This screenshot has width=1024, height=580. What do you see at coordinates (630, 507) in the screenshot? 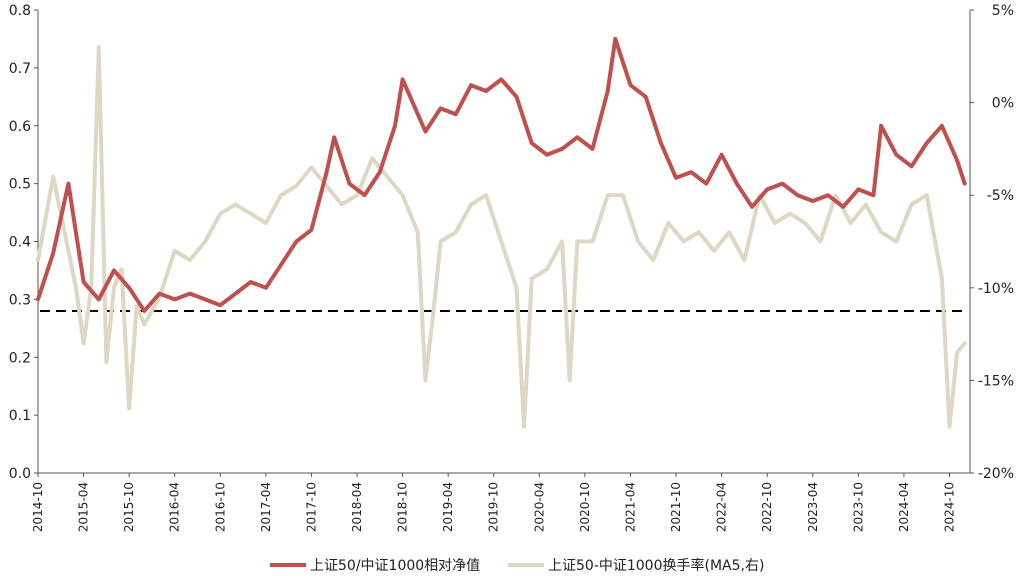
I see `x-tick-label: 2021-04` at bounding box center [630, 507].